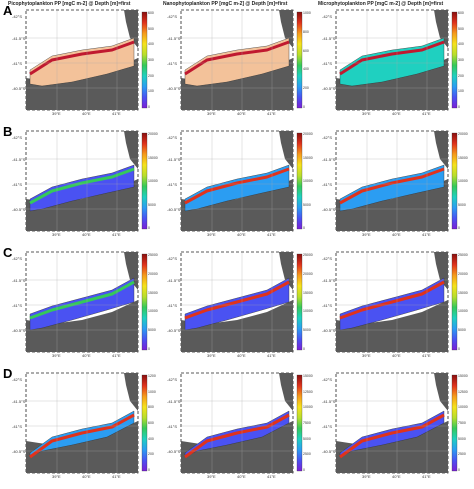 The width and height of the screenshot is (474, 489). Describe the element at coordinates (151, 75) in the screenshot. I see `colorbar-tick-label: 200` at that location.